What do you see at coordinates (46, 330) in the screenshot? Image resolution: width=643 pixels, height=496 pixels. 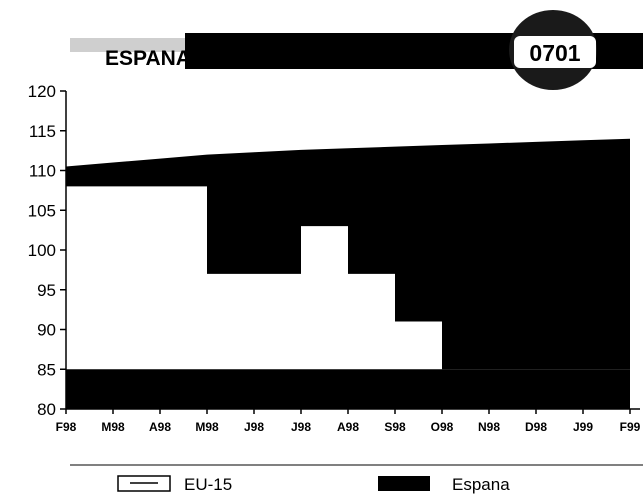 I see `y-tick-label: 90` at bounding box center [46, 330].